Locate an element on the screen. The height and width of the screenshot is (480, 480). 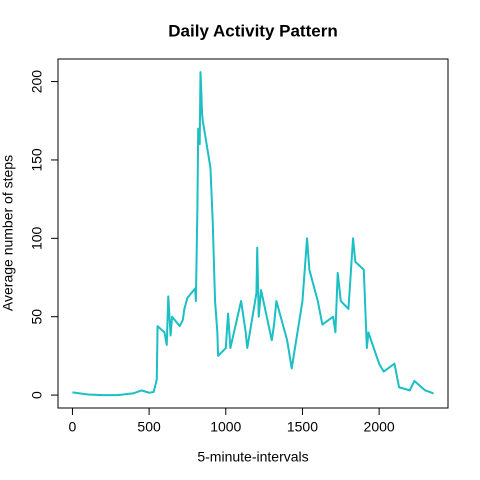
chart-title: Daily Activity Pattern is located at coordinates (252, 30).